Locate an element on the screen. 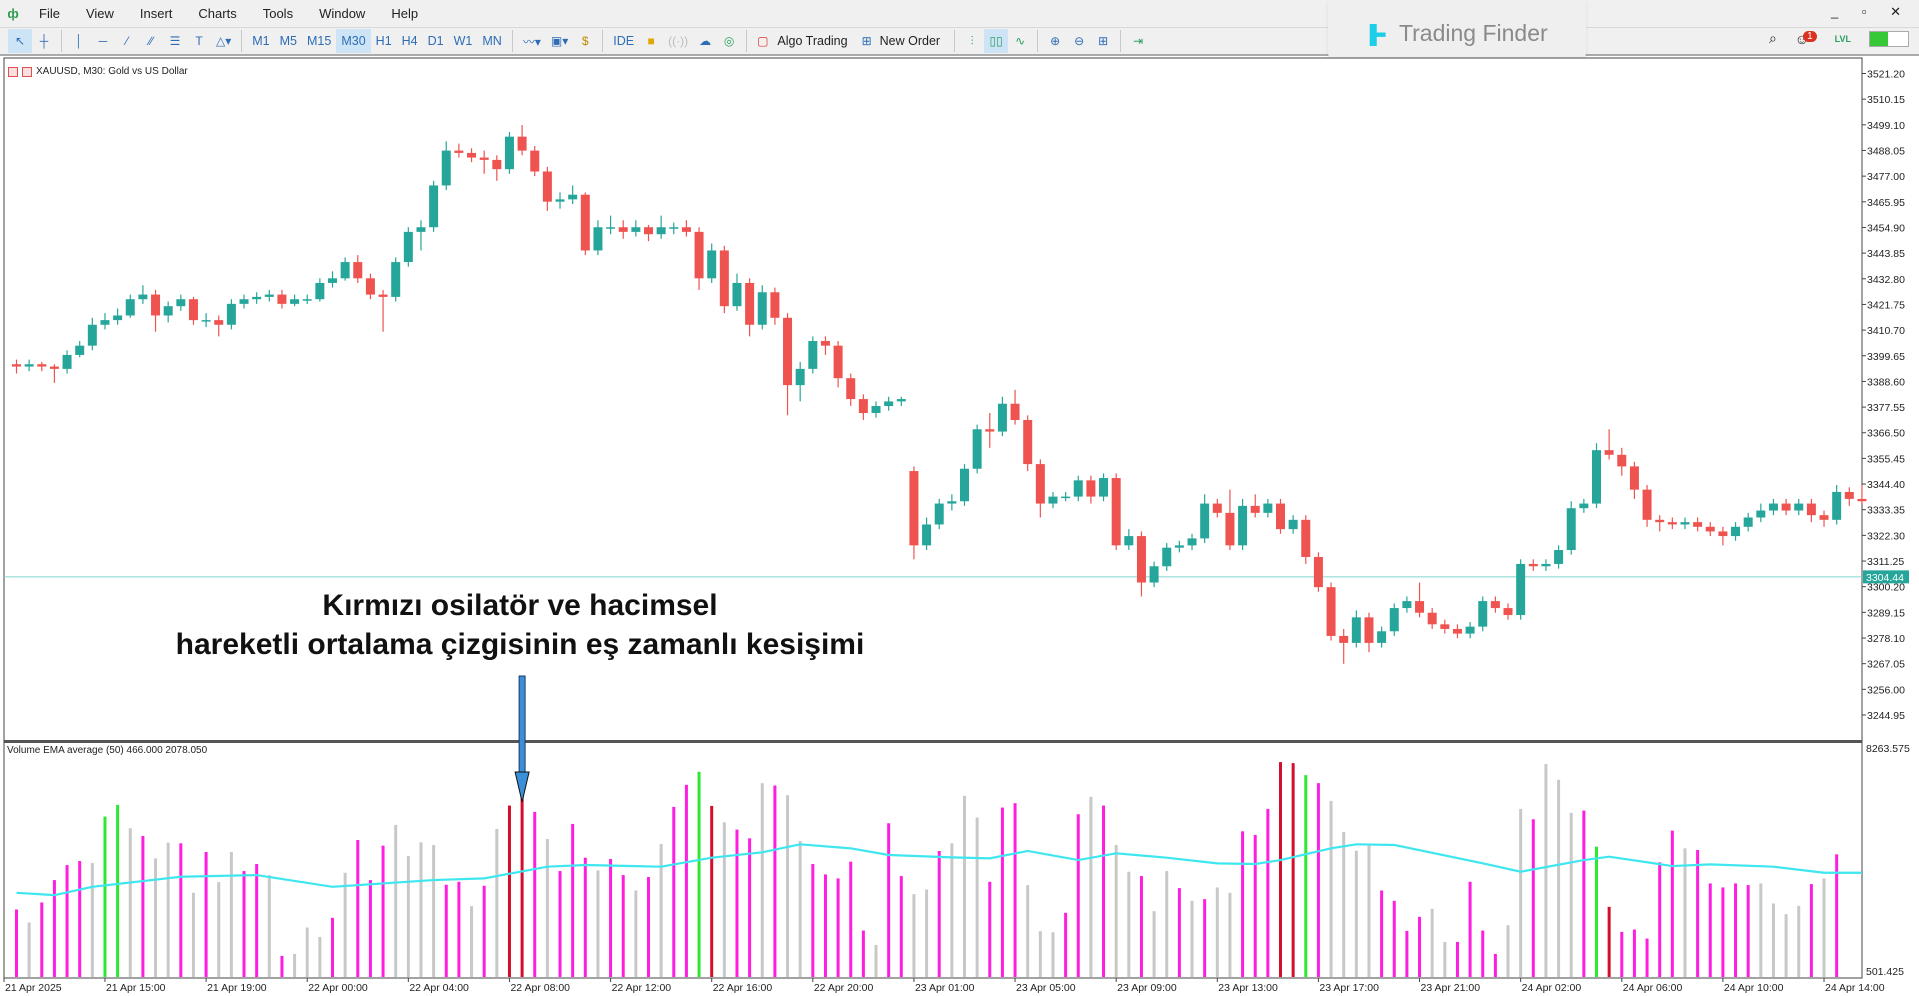  menu-insert: Insert is located at coordinates (156, 13).